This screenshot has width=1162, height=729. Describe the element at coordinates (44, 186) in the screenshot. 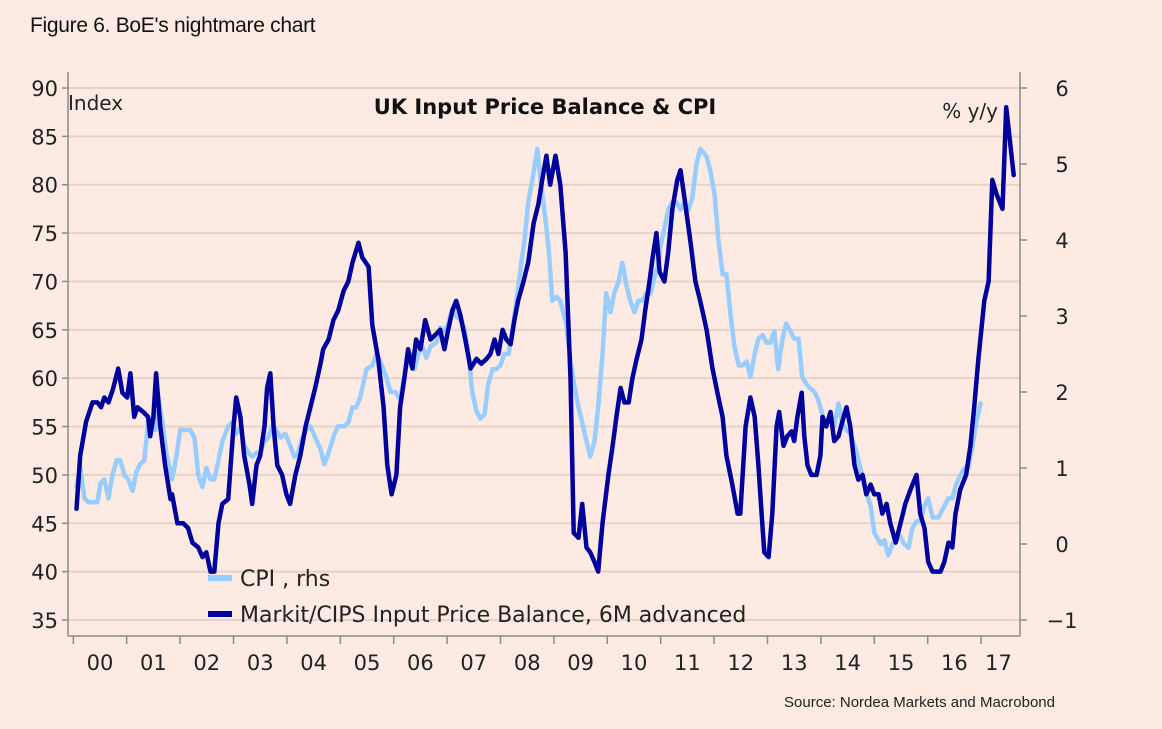

I see `left-axis-tick-label: 80` at that location.